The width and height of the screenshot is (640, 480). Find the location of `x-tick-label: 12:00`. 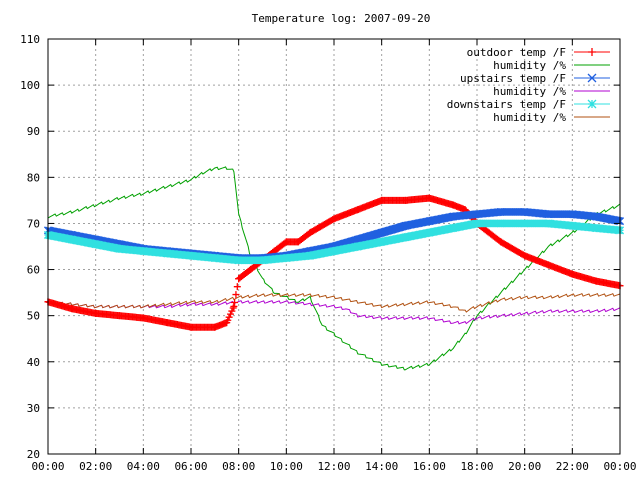

x-tick-label: 12:00 is located at coordinates (333, 466).